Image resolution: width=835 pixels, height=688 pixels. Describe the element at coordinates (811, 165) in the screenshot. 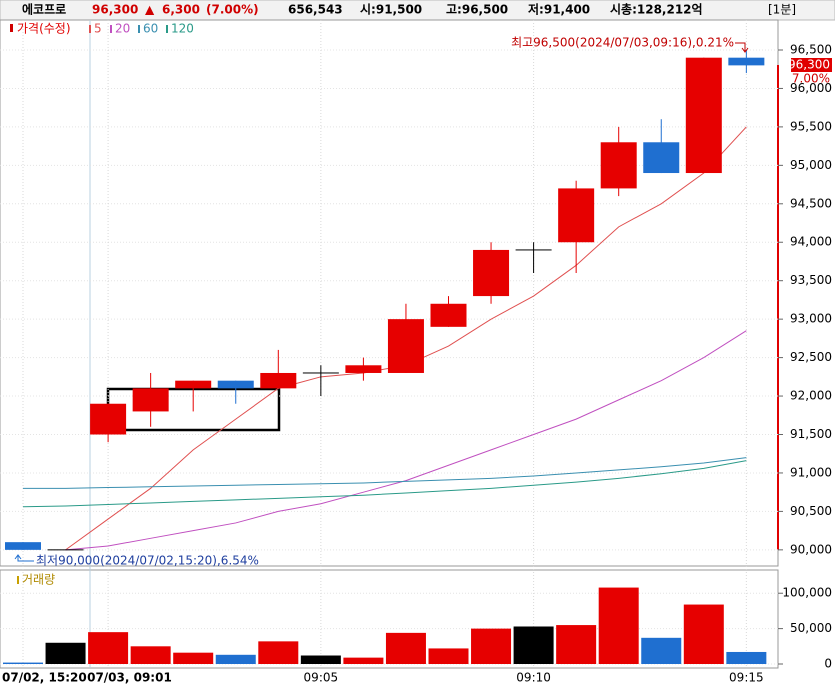

I see `y-tick-label: 95,000` at that location.